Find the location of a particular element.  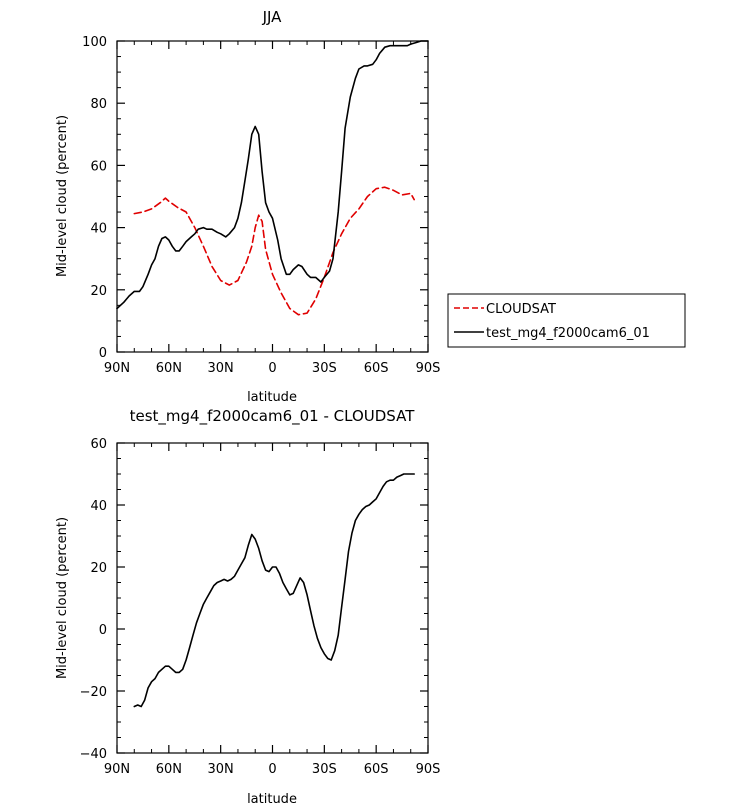

bottom-ytick-label: −40 is located at coordinates (93, 754).